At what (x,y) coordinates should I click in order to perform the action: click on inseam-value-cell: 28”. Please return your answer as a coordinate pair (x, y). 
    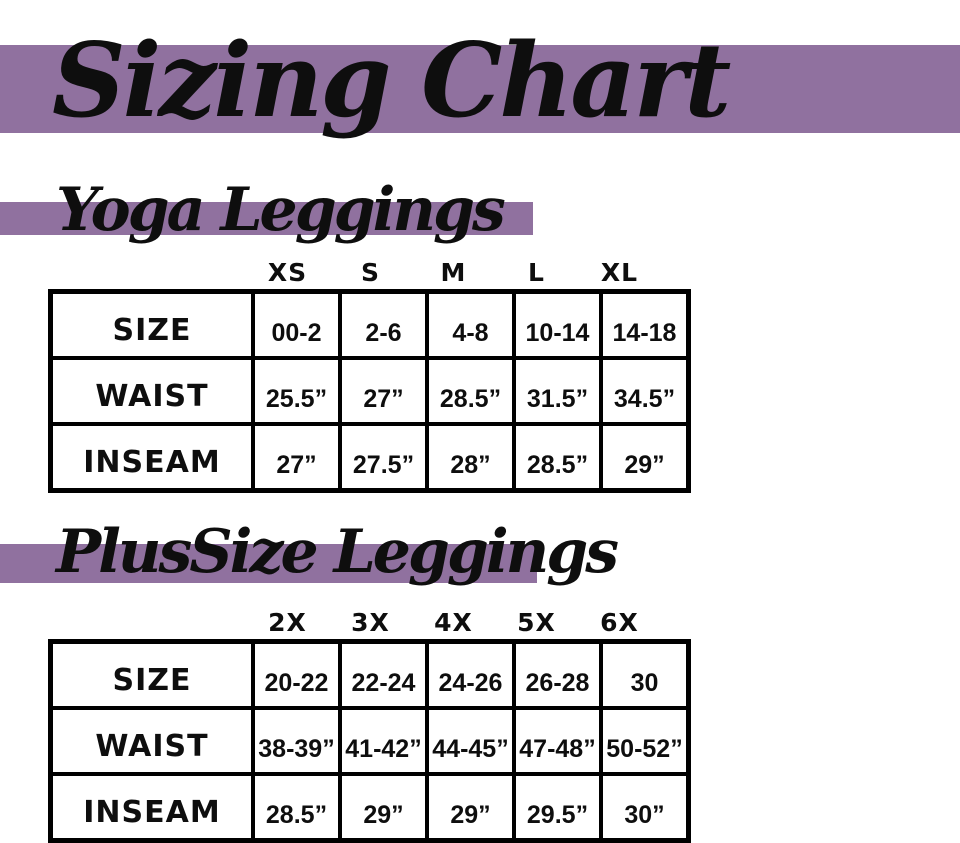
    Looking at the image, I should click on (470, 457).